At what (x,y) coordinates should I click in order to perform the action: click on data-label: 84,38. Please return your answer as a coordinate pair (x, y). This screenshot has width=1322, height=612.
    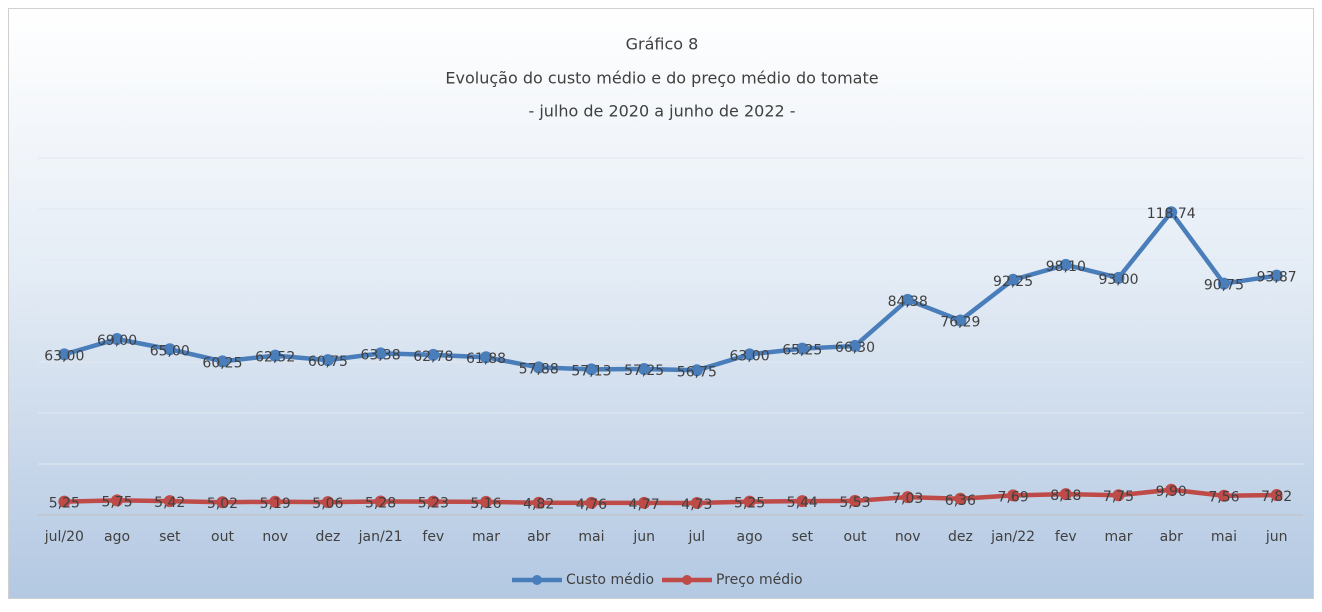
    Looking at the image, I should click on (908, 302).